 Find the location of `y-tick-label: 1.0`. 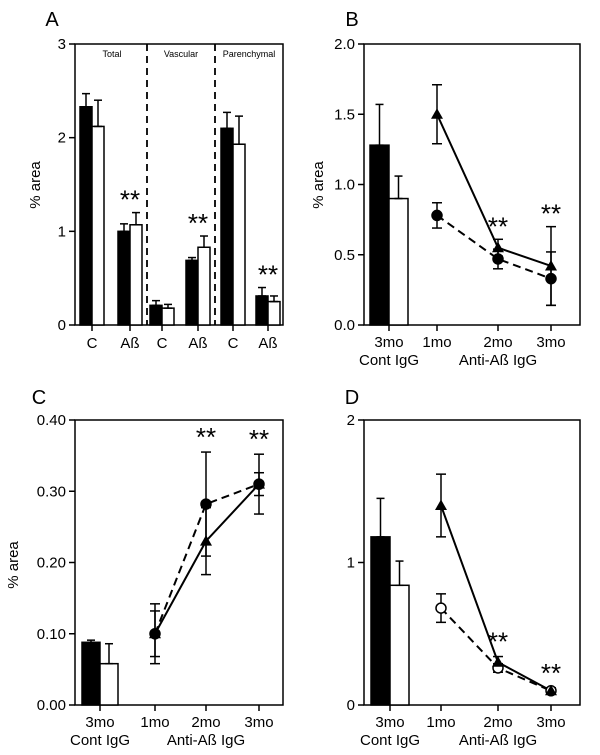

y-tick-label: 1.0 is located at coordinates (344, 185).